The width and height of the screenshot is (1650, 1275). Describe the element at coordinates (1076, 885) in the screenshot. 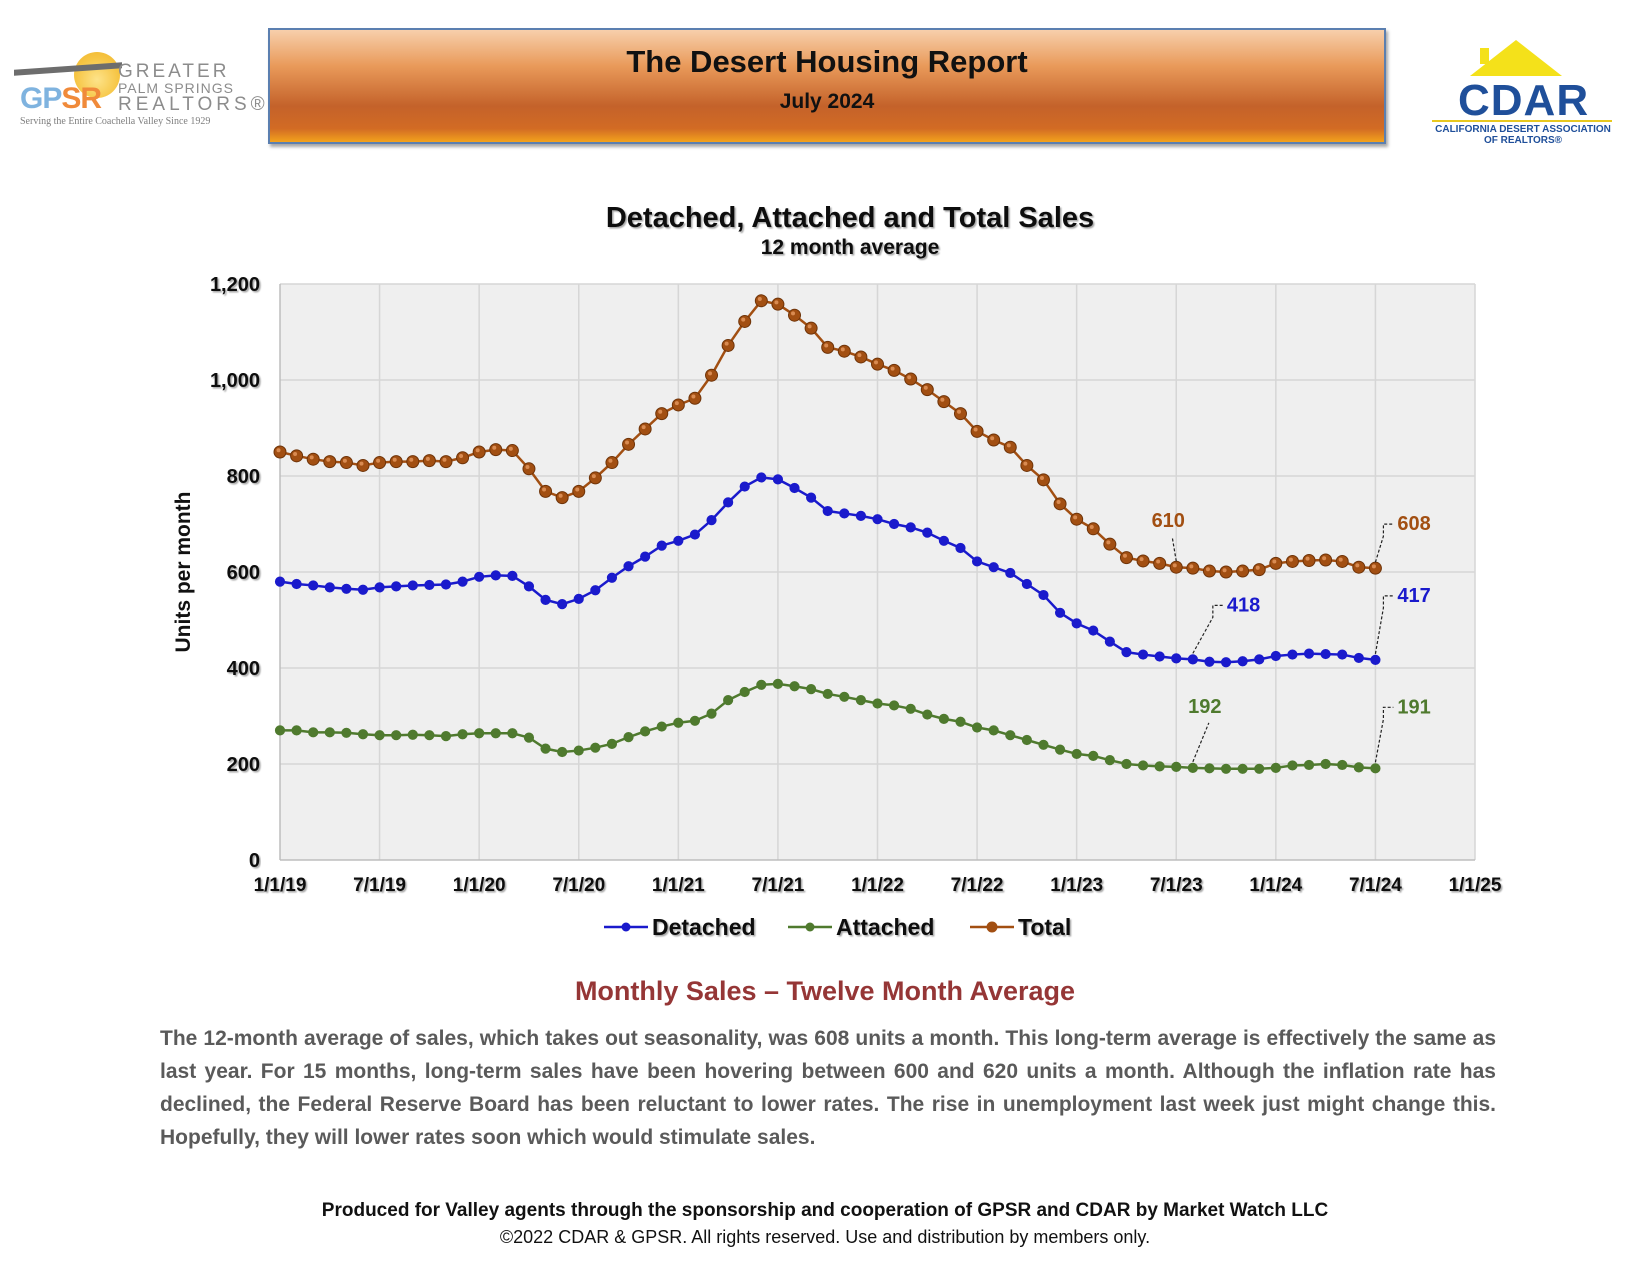

I see `x-tick-label: 1/1/23` at that location.